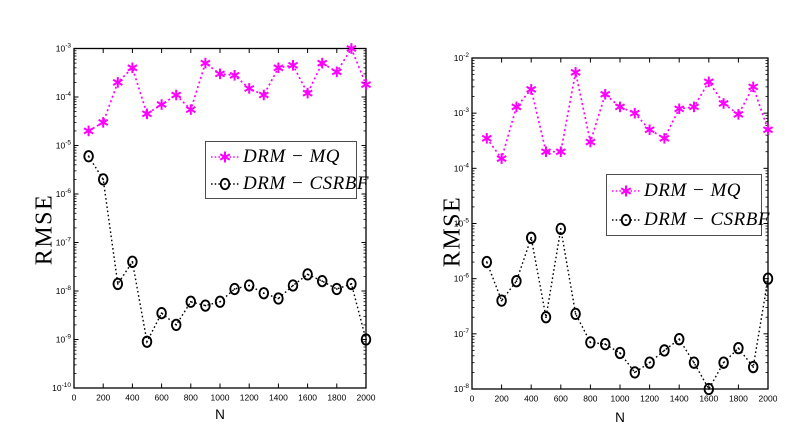 The height and width of the screenshot is (438, 812). Describe the element at coordinates (452, 231) in the screenshot. I see `y-axis-label: RMSE` at that location.